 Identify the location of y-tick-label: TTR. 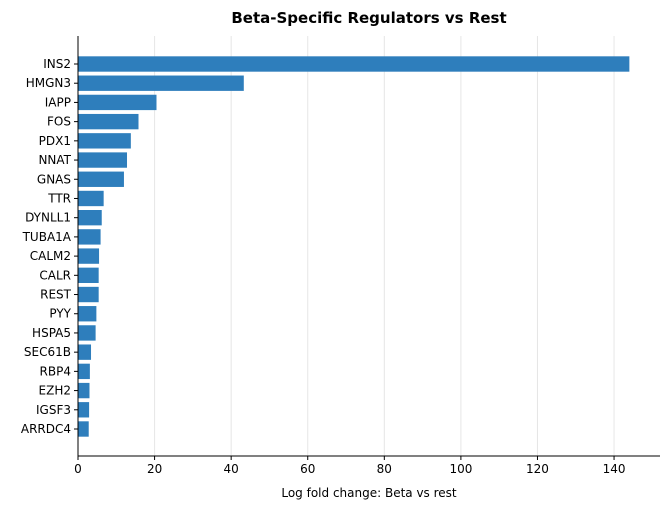
(59, 198).